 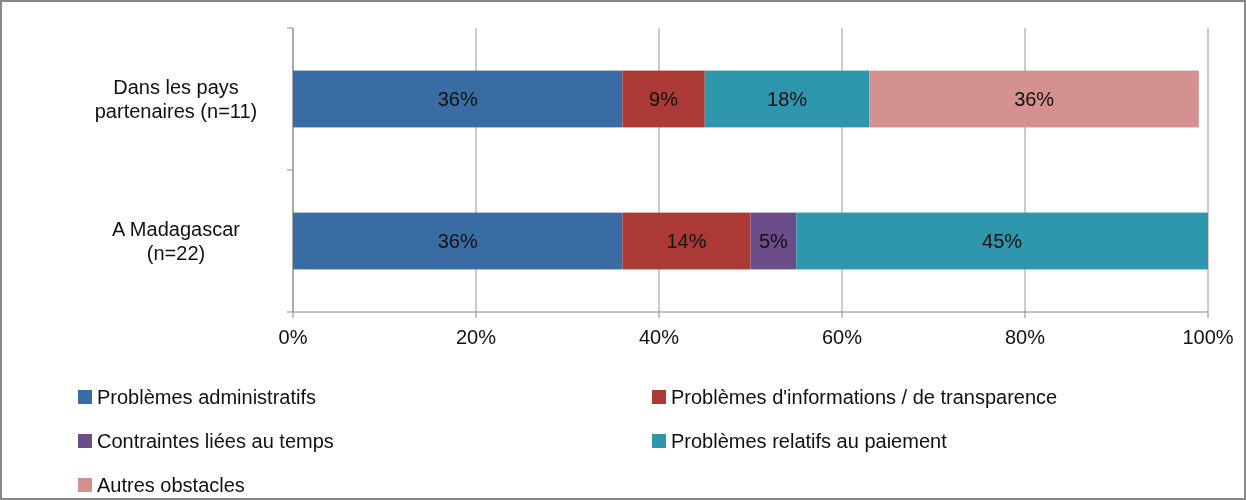 What do you see at coordinates (171, 485) in the screenshot?
I see `legend-label: Autres obstacles` at bounding box center [171, 485].